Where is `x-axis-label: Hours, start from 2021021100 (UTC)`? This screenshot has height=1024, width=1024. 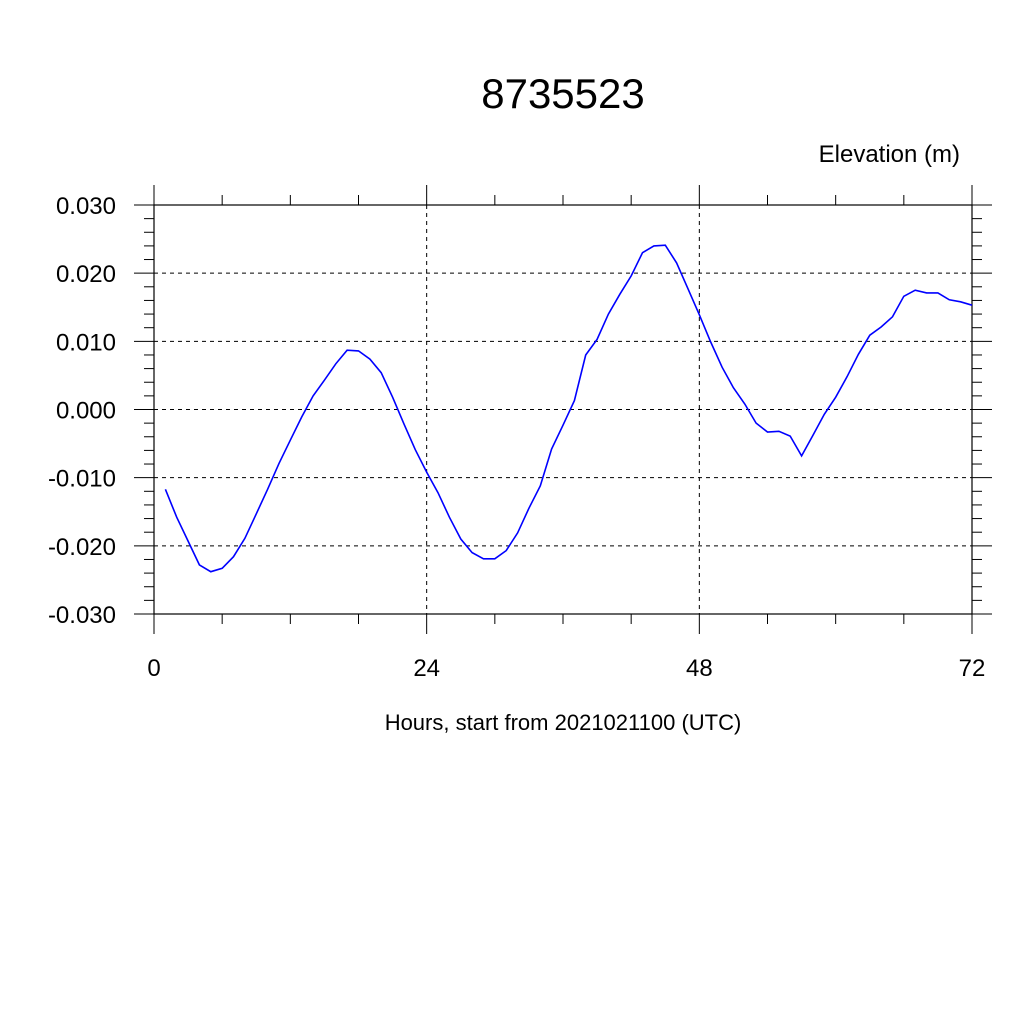 x-axis-label: Hours, start from 2021021100 (UTC) is located at coordinates (563, 722).